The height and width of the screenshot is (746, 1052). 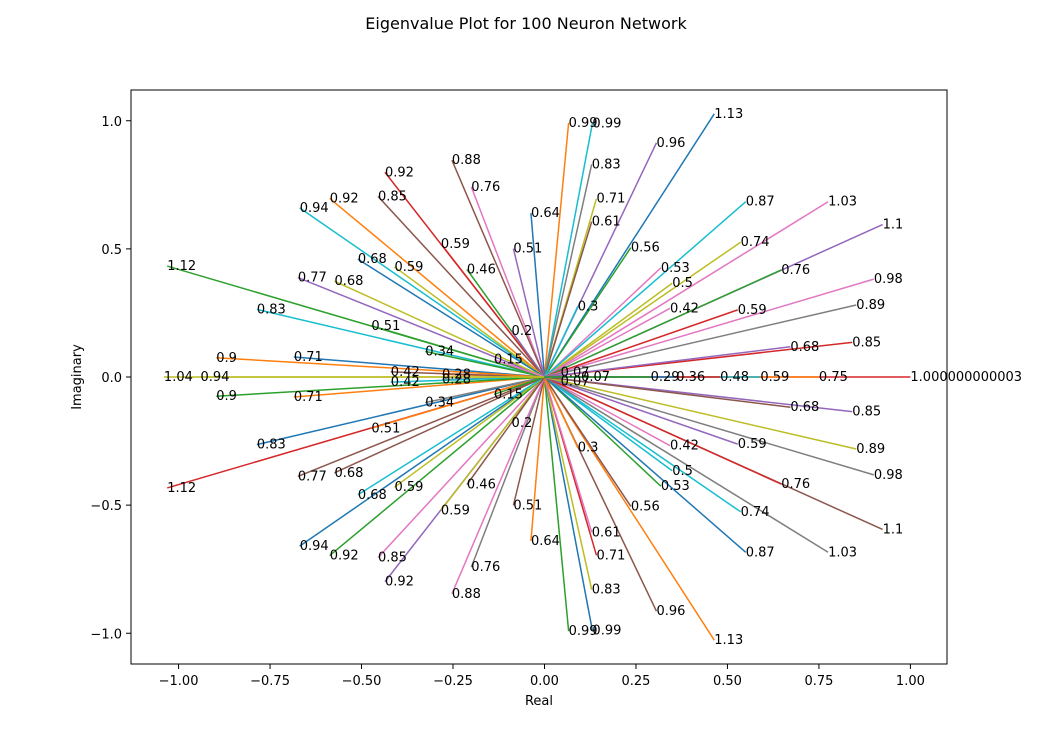 I want to click on x-tick-label: −0.75, so click(x=270, y=681).